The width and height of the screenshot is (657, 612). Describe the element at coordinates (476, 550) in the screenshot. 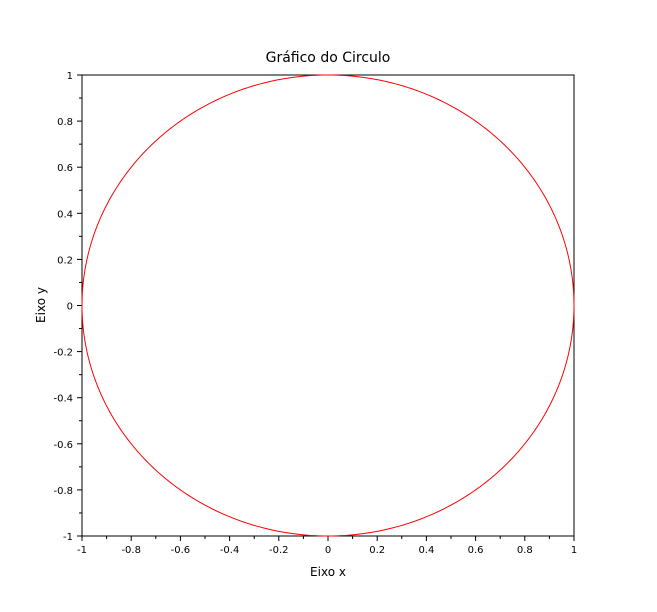

I see `x-tick-label: 0.6` at that location.